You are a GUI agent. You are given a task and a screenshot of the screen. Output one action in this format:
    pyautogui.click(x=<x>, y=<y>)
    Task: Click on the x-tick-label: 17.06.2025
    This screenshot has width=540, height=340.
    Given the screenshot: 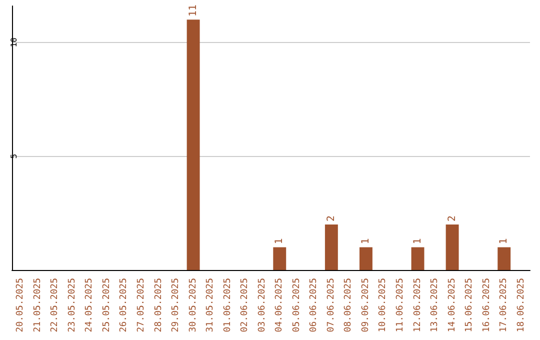 What is the action you would take?
    pyautogui.click(x=504, y=305)
    